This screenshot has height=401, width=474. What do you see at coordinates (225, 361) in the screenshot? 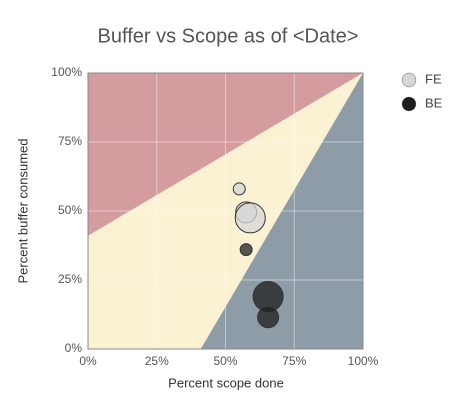
I see `x-tick-label: 50%` at bounding box center [225, 361].